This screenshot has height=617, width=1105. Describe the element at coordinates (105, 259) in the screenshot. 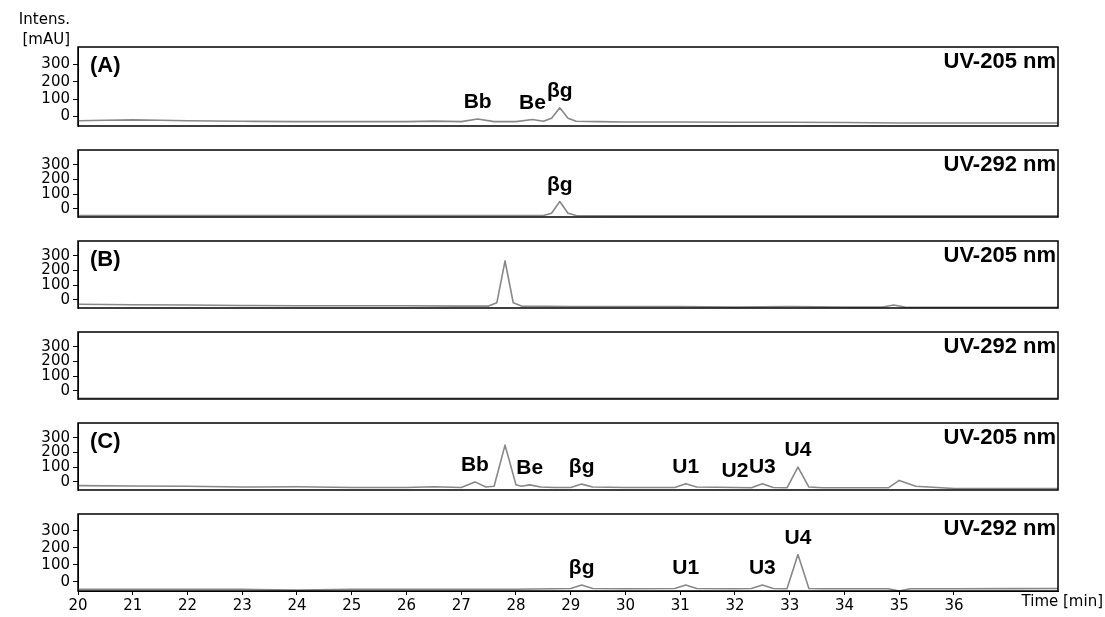

I see `chart-title: (B)` at that location.